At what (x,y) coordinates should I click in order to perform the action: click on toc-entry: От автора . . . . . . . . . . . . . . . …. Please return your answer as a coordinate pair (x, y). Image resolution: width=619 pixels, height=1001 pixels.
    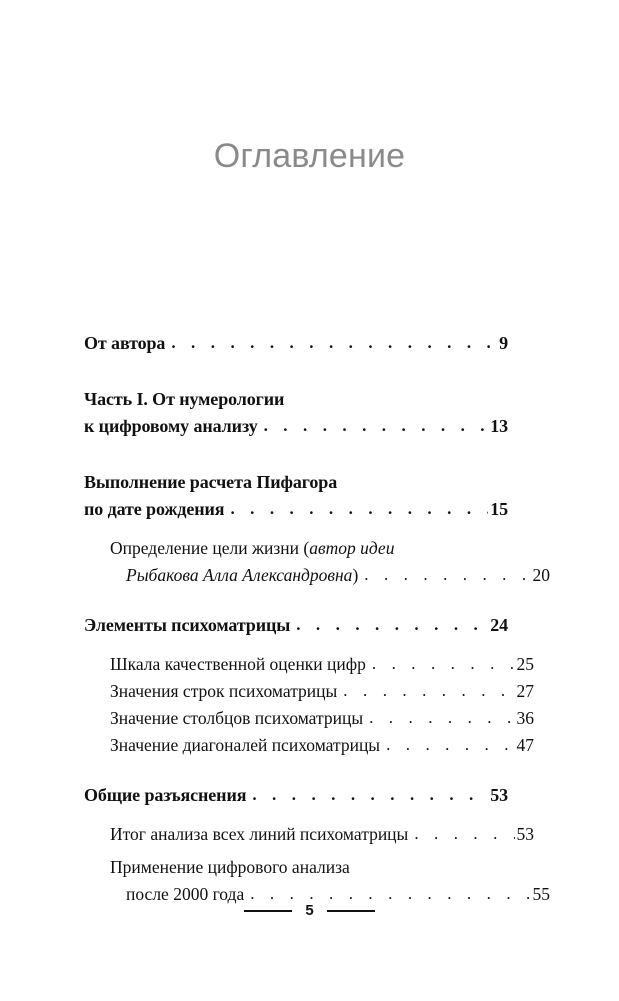
    Looking at the image, I should click on (296, 343).